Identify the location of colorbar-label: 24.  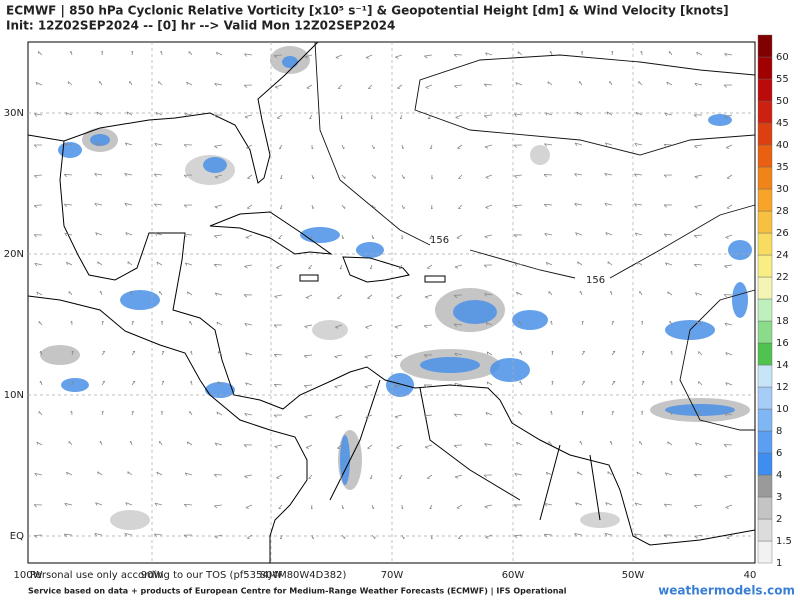
(782, 255).